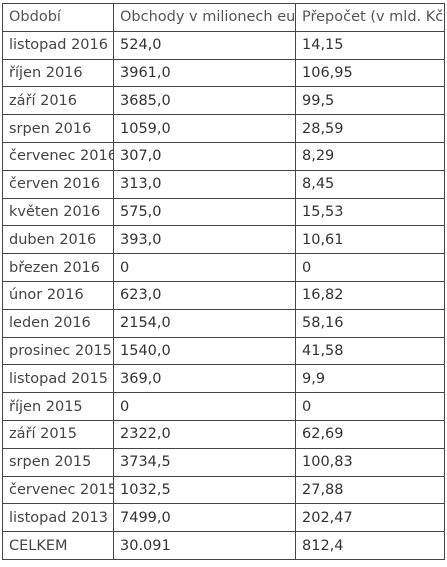 This screenshot has height=567, width=447. I want to click on cell-trades-eur: 393,0, so click(204, 240).